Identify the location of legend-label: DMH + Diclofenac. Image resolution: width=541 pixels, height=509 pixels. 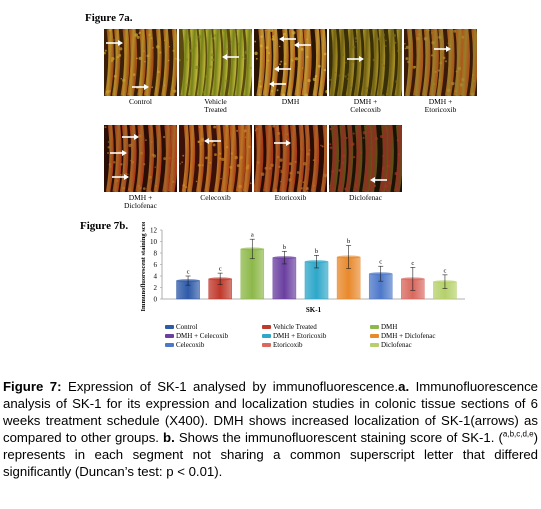
(408, 336).